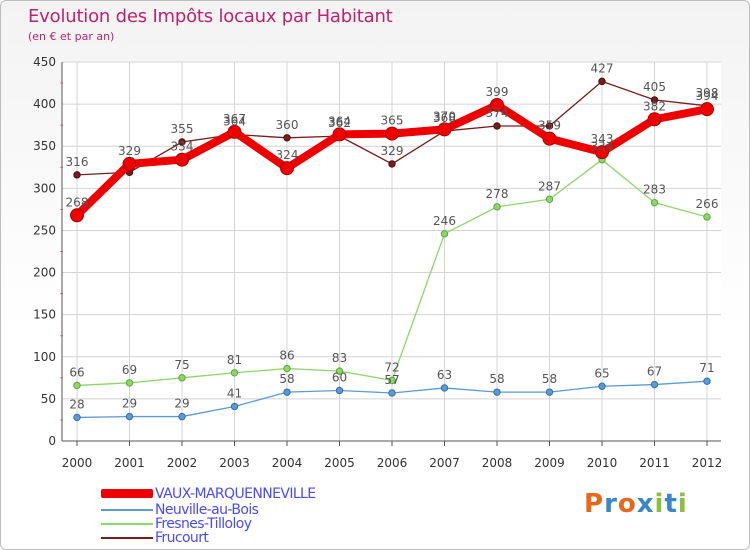 The height and width of the screenshot is (550, 750). I want to click on legend-label: Fresnes-Tilloloy, so click(203, 523).